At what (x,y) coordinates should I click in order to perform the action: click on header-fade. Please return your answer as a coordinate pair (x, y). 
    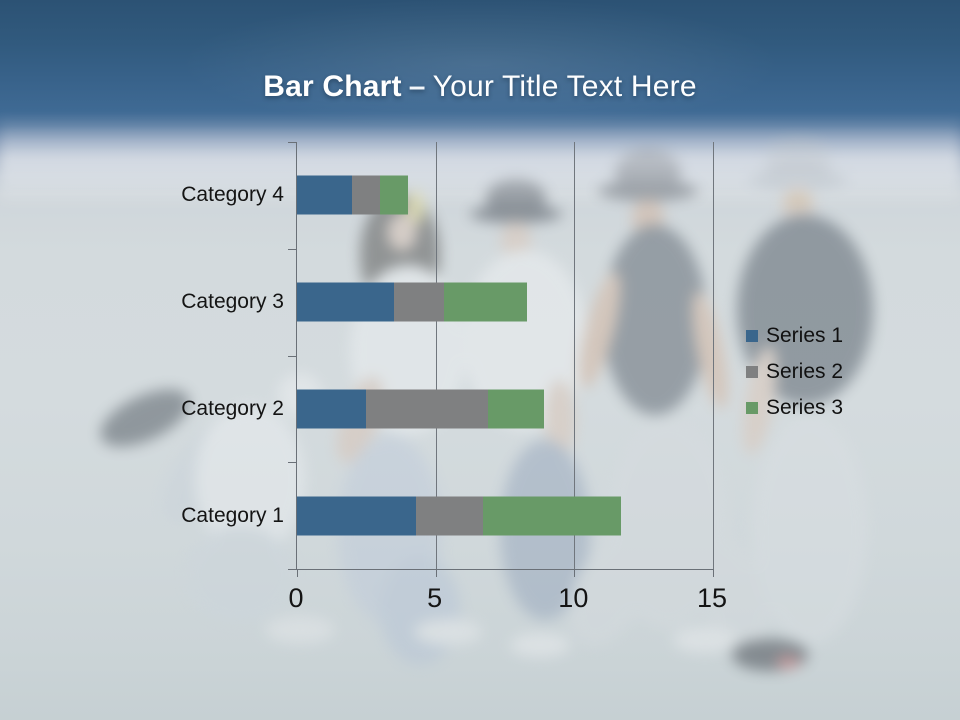
    Looking at the image, I should click on (480, 162).